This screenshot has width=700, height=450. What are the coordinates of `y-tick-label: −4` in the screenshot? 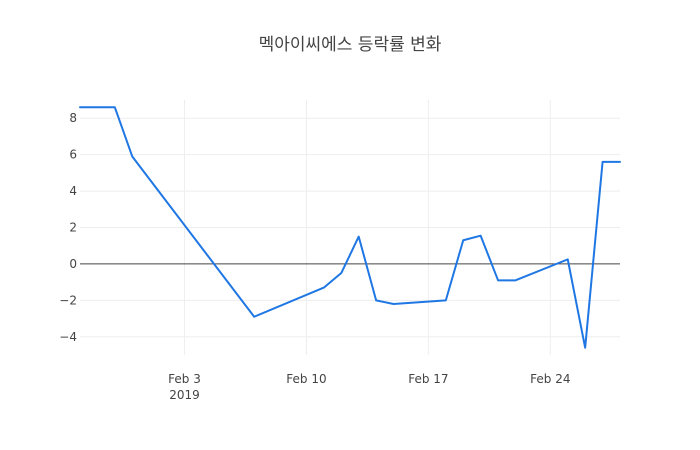 It's located at (68, 337).